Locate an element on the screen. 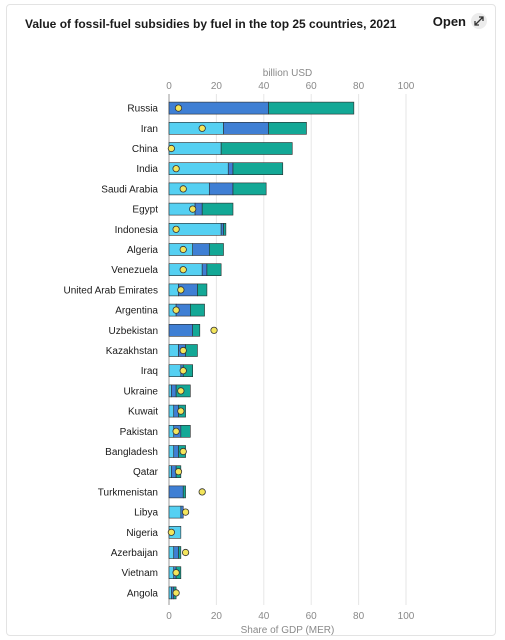 The height and width of the screenshot is (640, 505). category-label: Kuwait is located at coordinates (143, 412).